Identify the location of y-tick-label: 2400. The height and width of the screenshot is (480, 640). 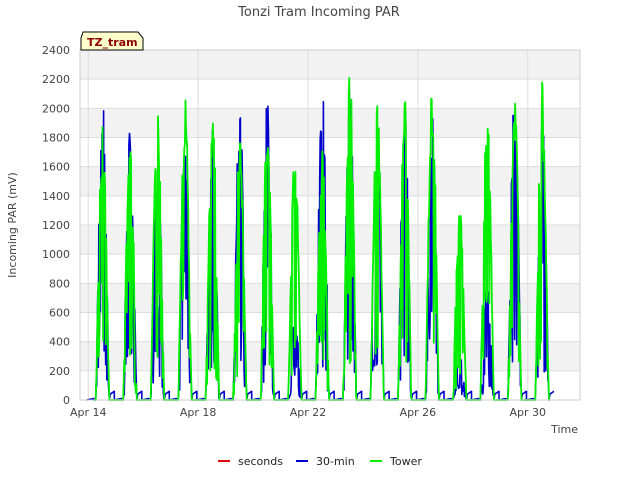
(56, 50).